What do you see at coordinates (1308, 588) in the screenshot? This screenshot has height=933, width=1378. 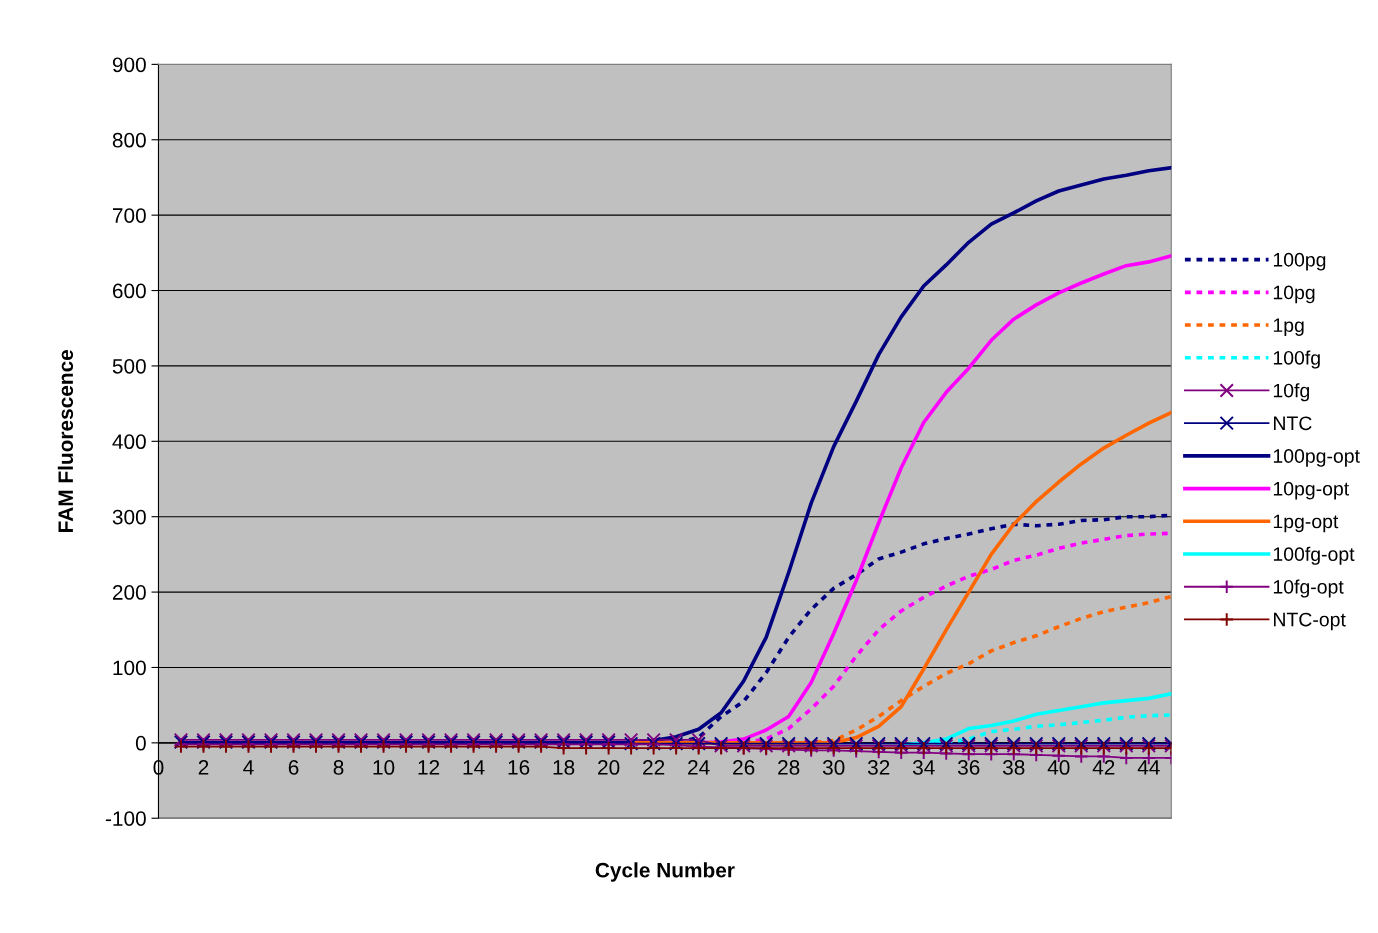 I see `legend-label: 10fg-opt` at bounding box center [1308, 588].